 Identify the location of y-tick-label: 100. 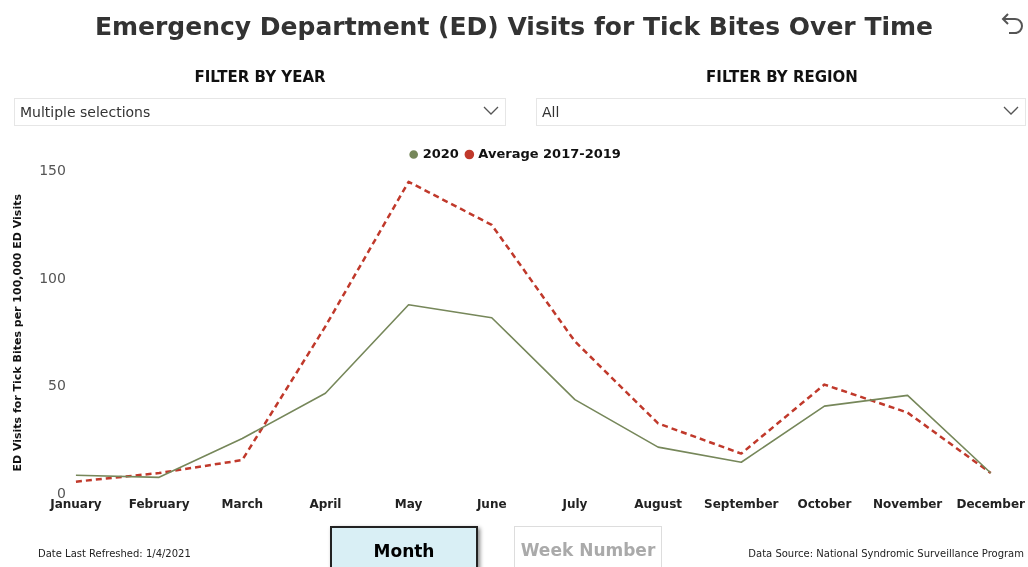
(52, 277).